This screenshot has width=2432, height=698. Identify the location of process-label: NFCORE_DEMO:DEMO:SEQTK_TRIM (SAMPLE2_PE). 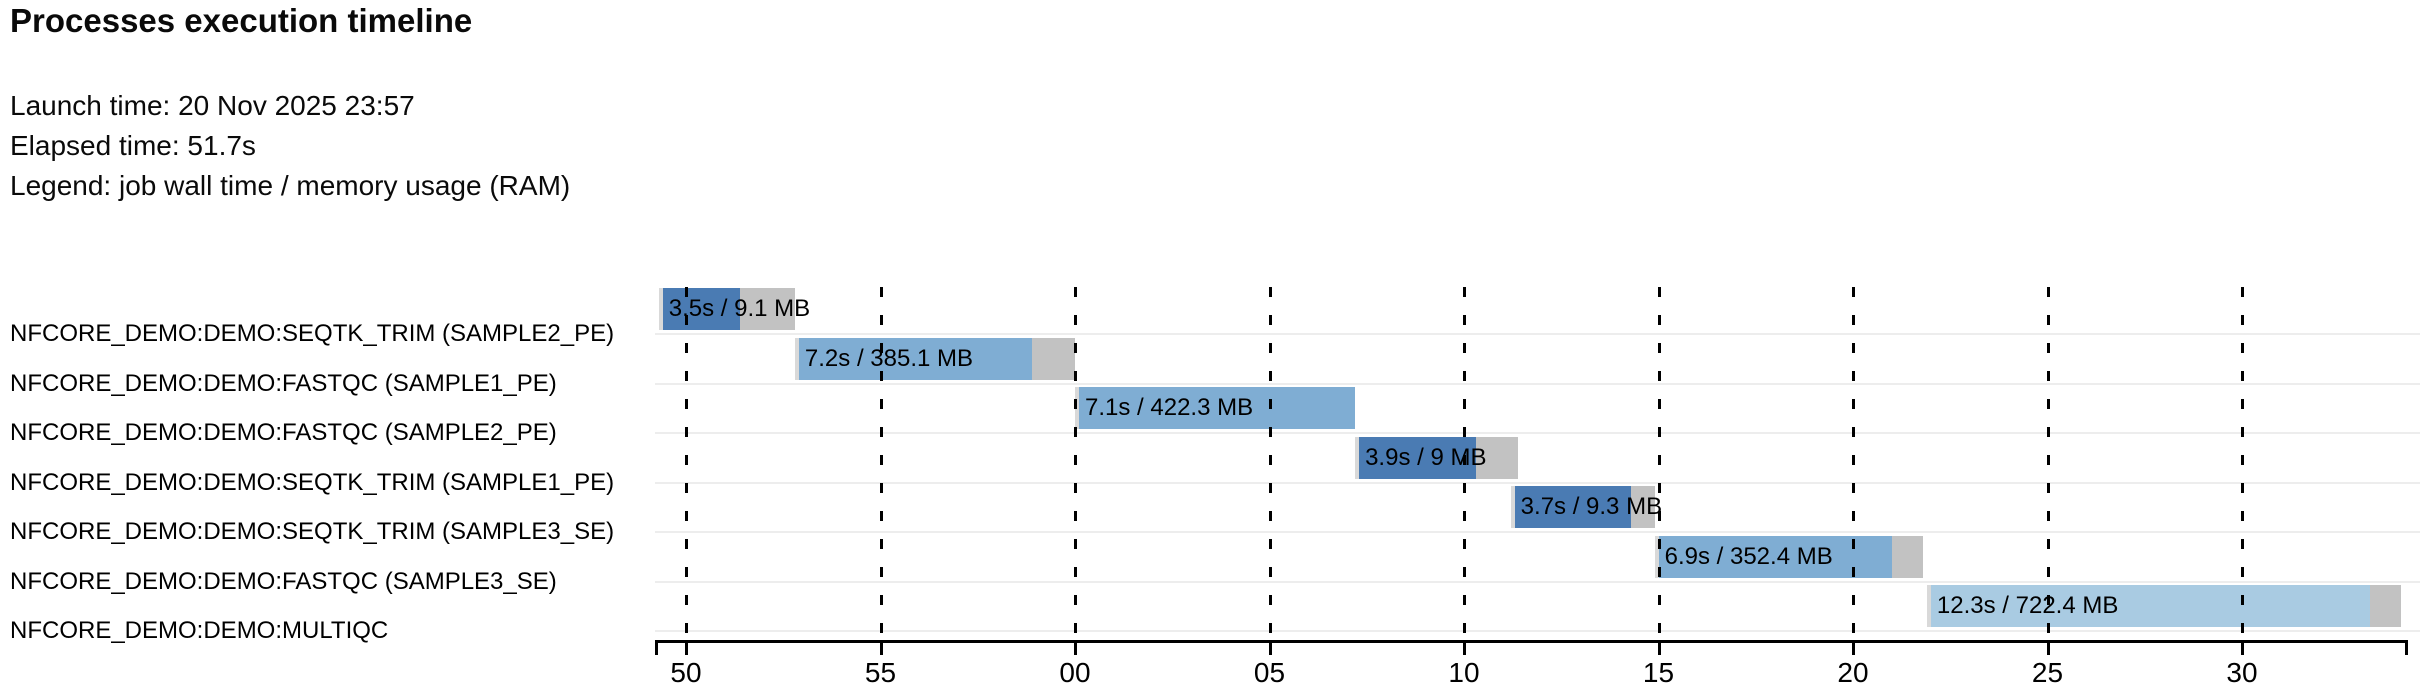
(312, 333).